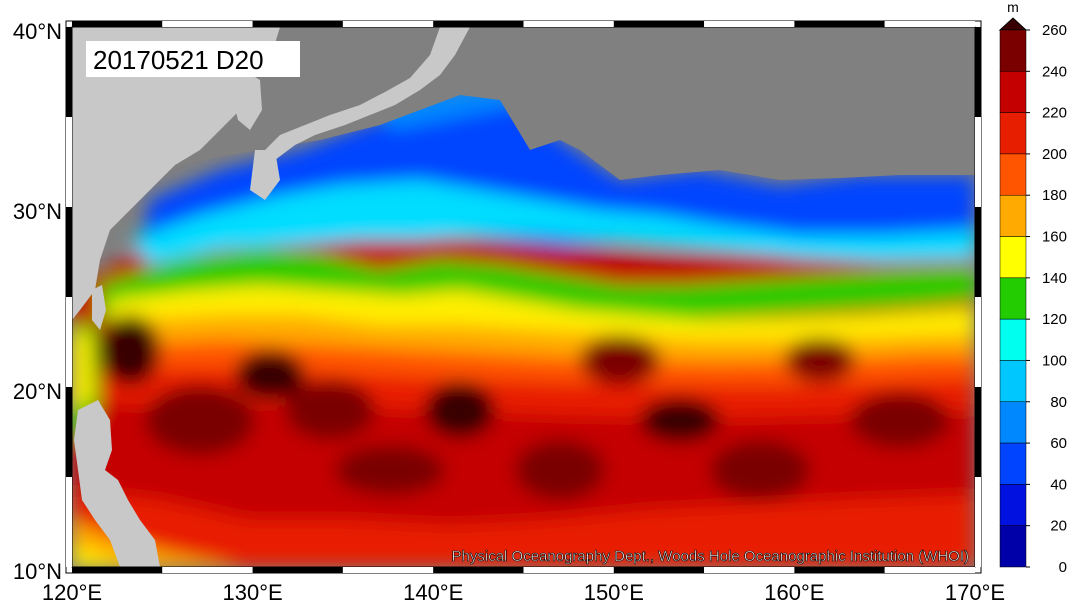 This screenshot has width=1072, height=606. Describe the element at coordinates (37, 301) in the screenshot. I see `latitude-labels: 40°N 30°N 20°N 10°N` at that location.